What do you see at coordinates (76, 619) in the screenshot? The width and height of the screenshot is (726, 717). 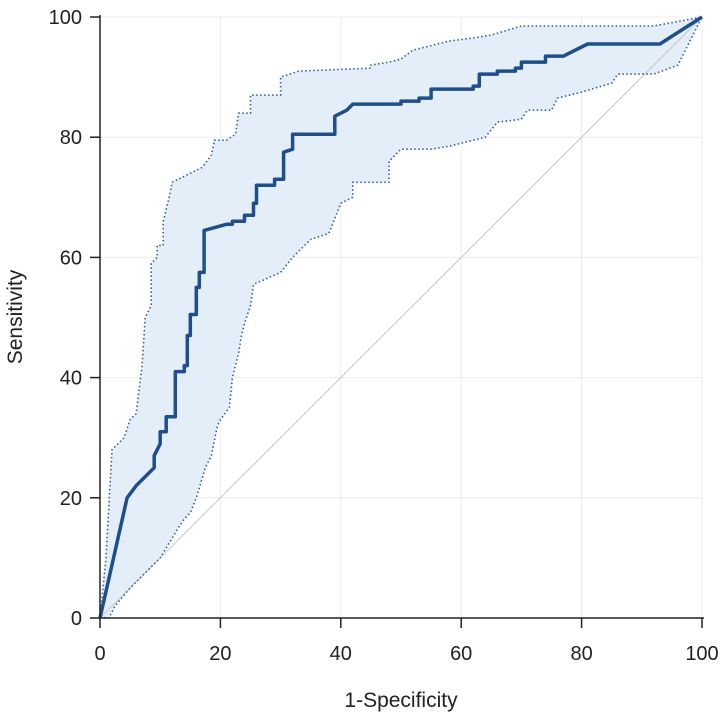 I see `y-tick-label: 0` at bounding box center [76, 619].